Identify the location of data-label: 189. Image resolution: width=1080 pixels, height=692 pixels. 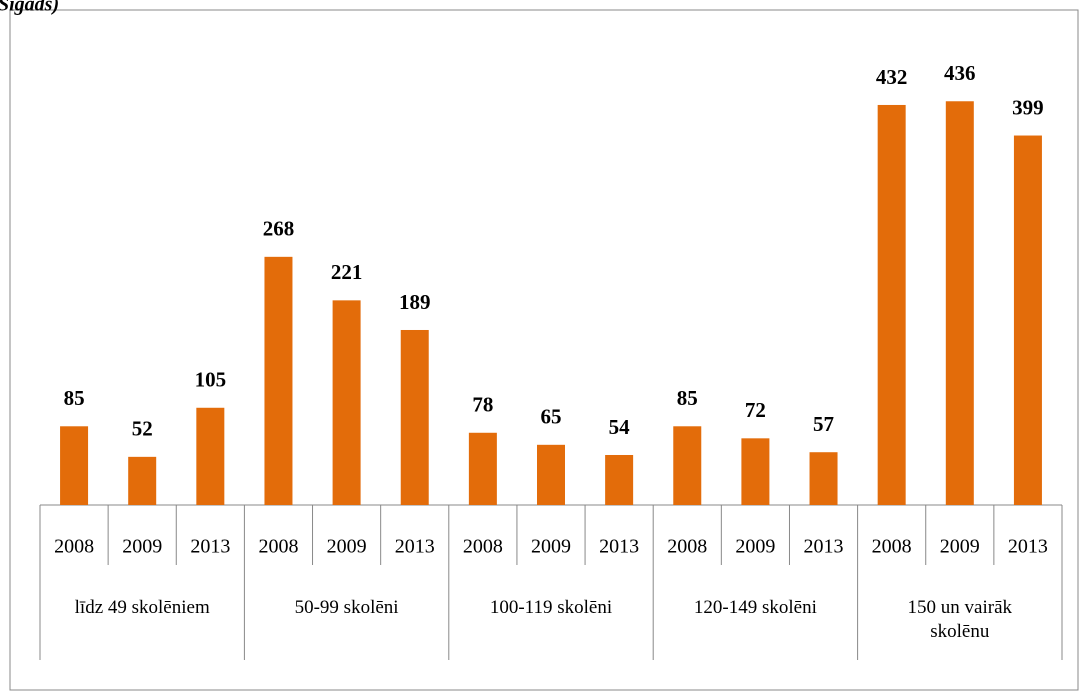
(415, 302).